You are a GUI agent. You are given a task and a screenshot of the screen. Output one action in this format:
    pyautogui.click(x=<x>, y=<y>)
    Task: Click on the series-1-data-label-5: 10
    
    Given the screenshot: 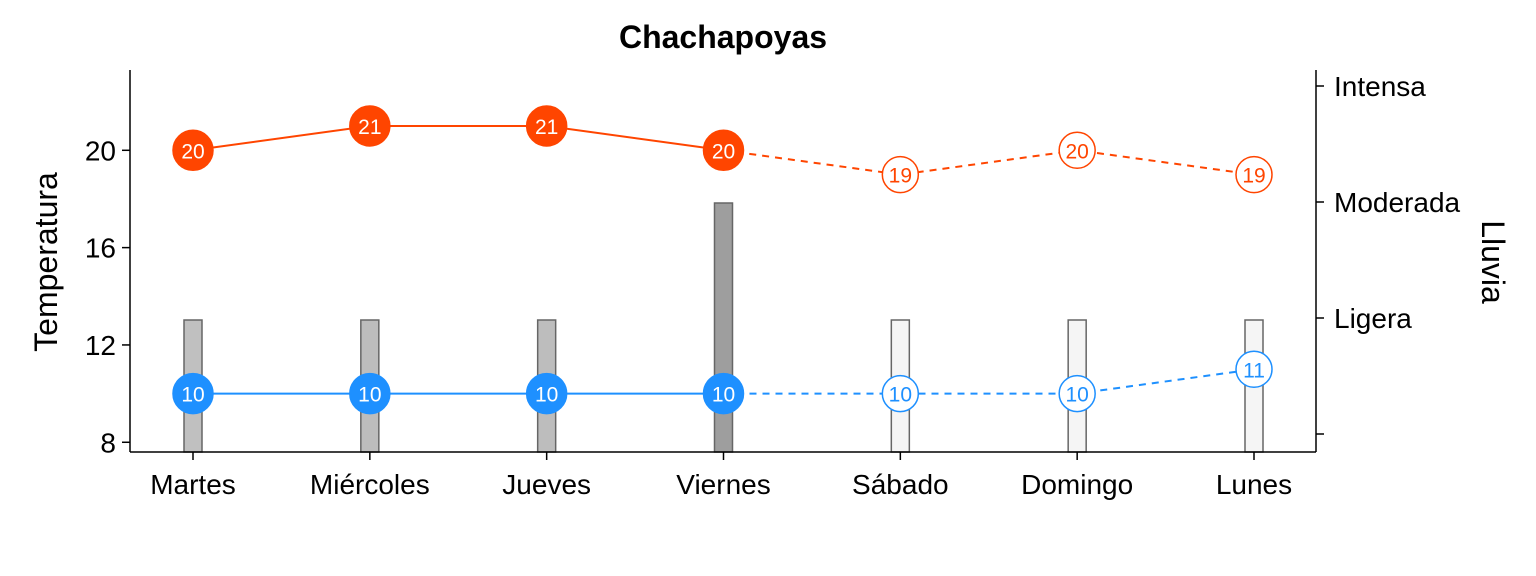 What is the action you would take?
    pyautogui.click(x=1076, y=395)
    